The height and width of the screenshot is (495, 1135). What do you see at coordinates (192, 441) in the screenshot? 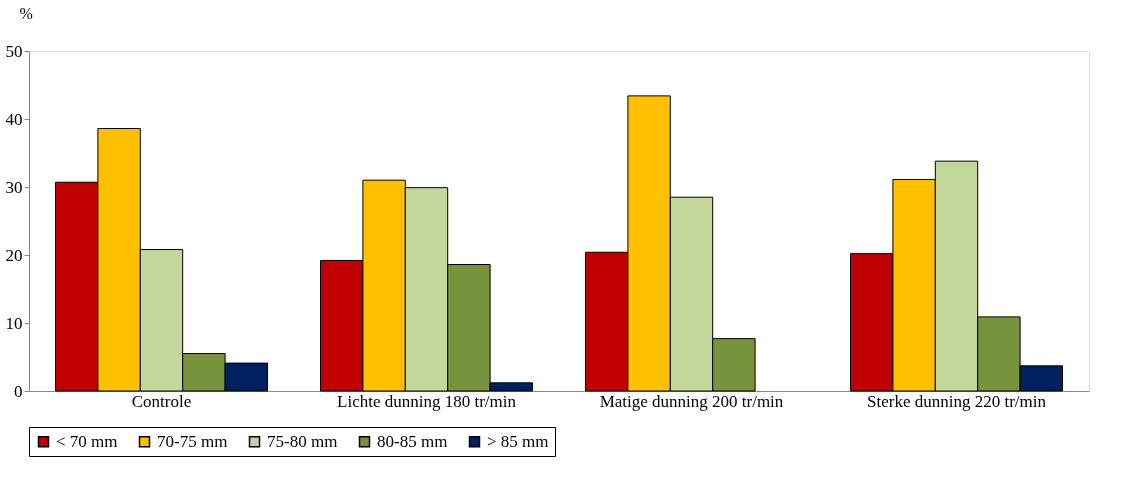
I see `legend-label: 70-75 mm` at bounding box center [192, 441].